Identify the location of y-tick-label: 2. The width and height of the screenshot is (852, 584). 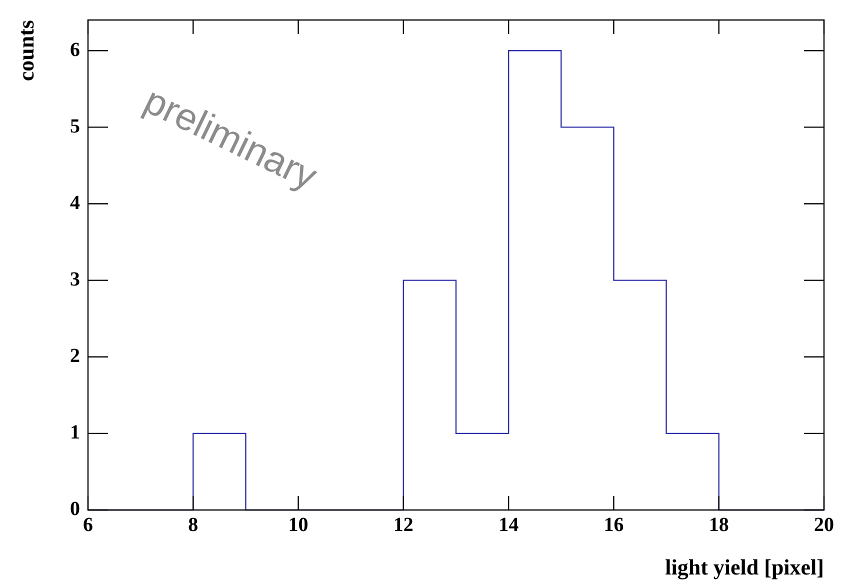
(75, 356).